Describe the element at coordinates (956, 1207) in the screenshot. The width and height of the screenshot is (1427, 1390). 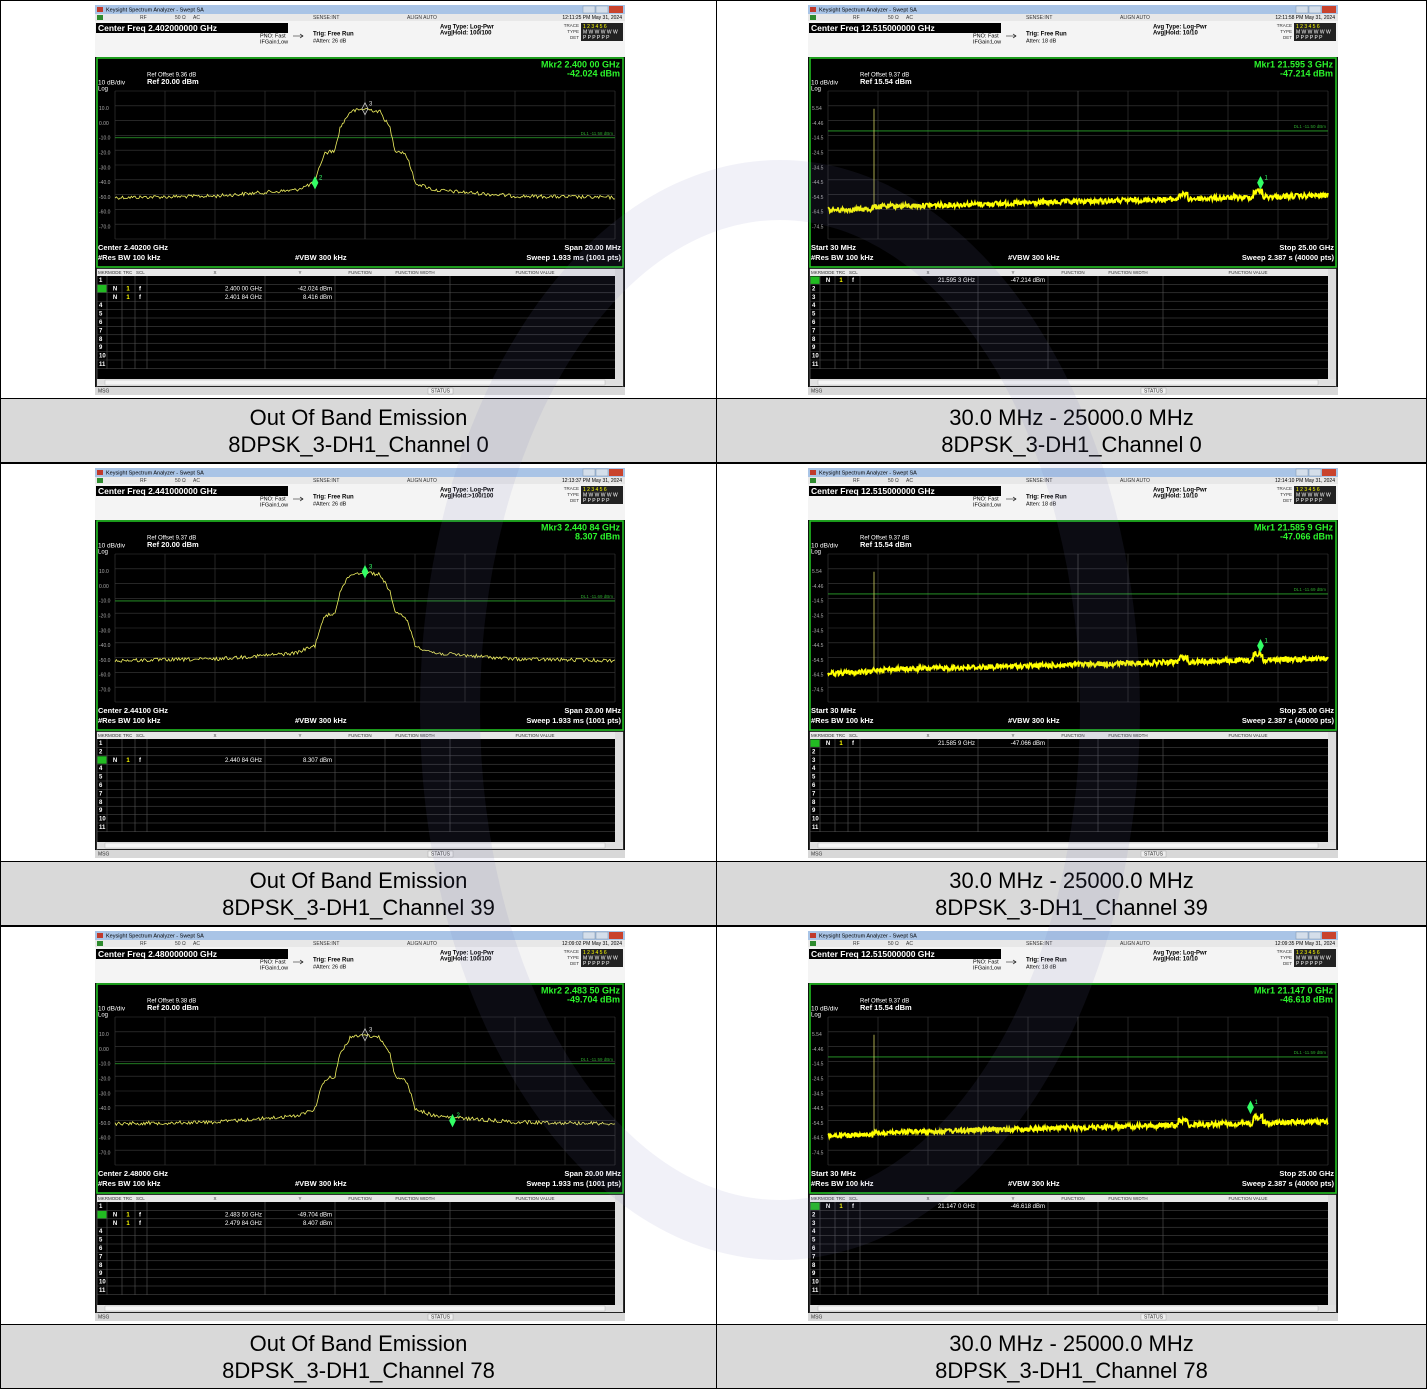
I see `marker-x: 21.147 0 GHz` at that location.